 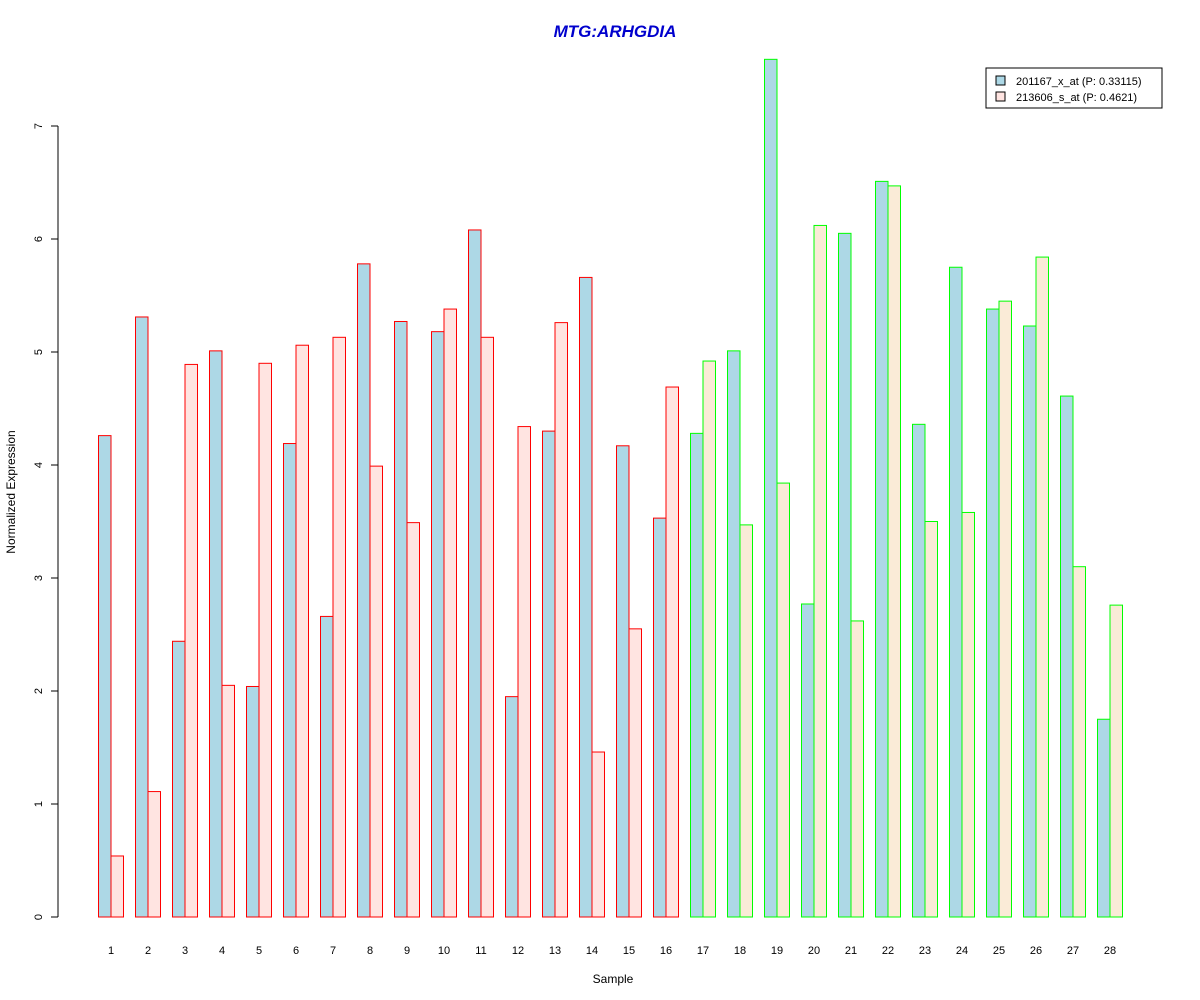 What do you see at coordinates (1036, 951) in the screenshot?
I see `x-tick-label: 26` at bounding box center [1036, 951].